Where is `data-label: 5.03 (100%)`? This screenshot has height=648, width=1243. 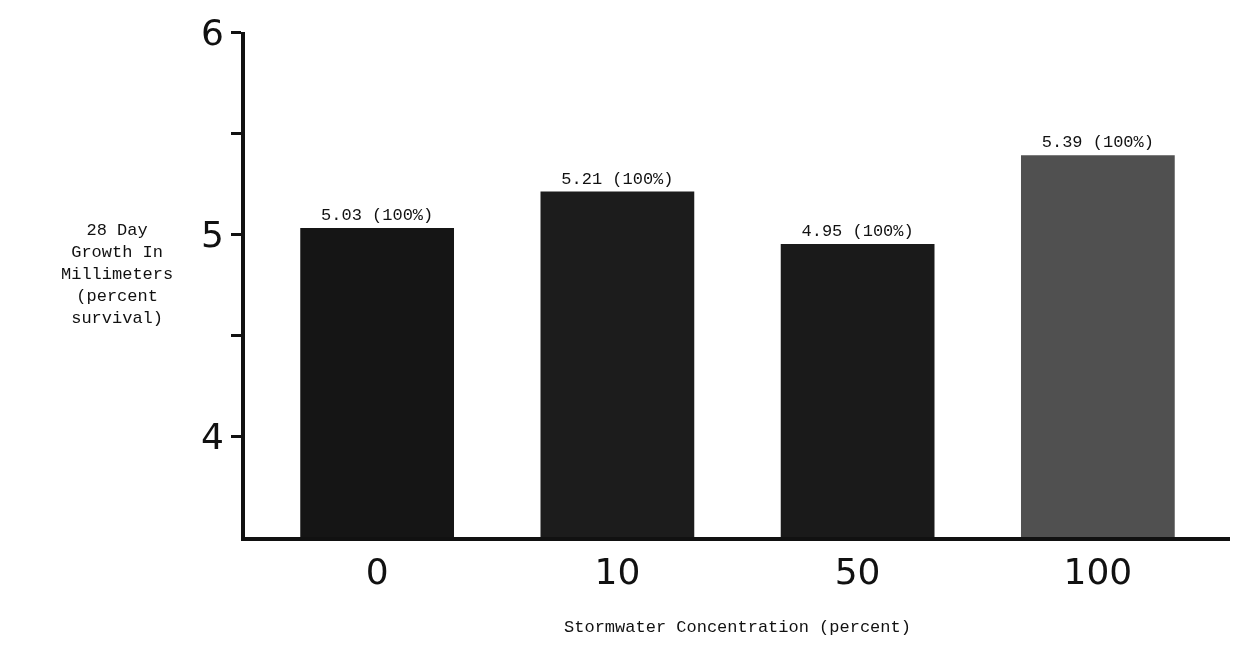
data-label: 5.03 (100%) is located at coordinates (377, 215).